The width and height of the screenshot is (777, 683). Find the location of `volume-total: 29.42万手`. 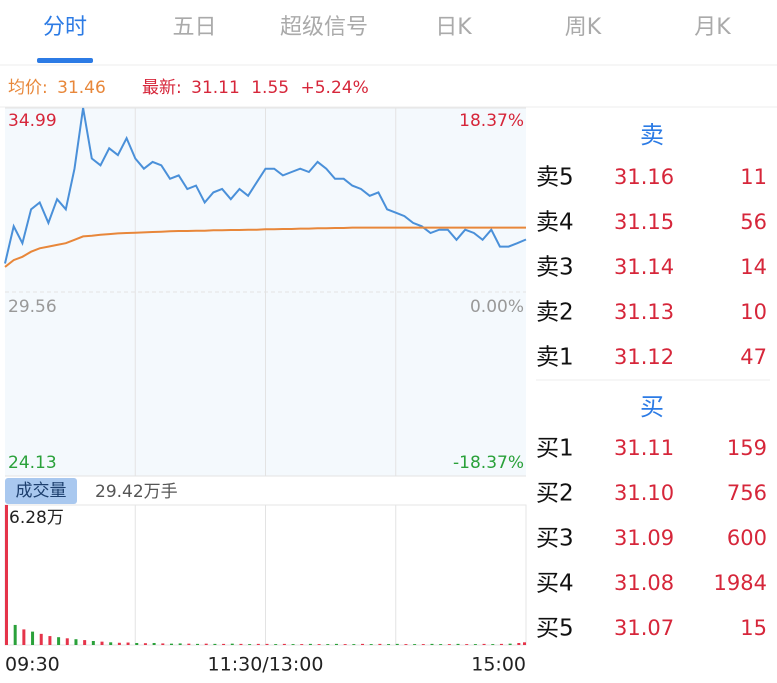

volume-total: 29.42万手 is located at coordinates (136, 492).